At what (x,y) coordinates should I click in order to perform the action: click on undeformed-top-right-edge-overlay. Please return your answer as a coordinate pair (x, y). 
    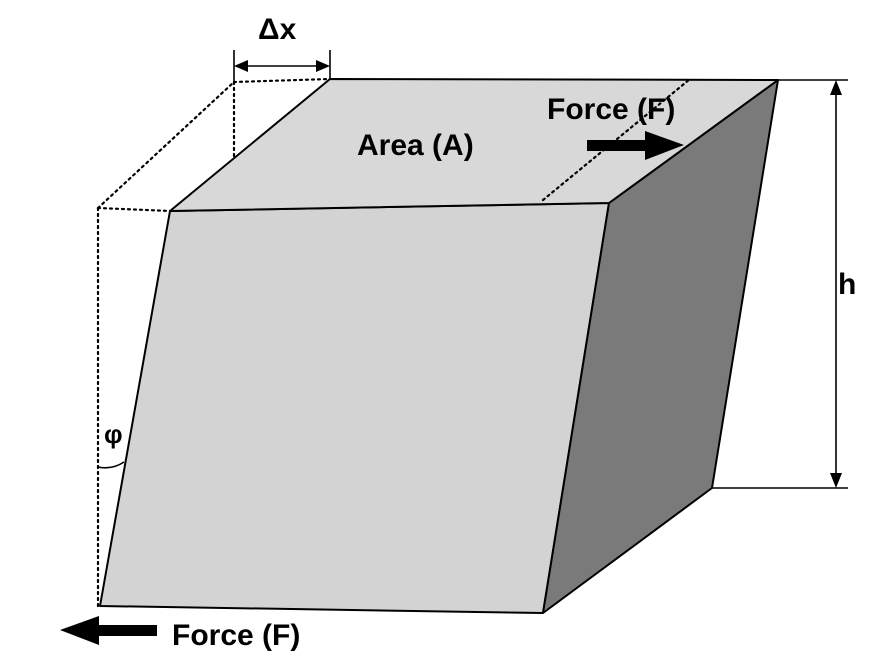
    Looking at the image, I should click on (616, 139).